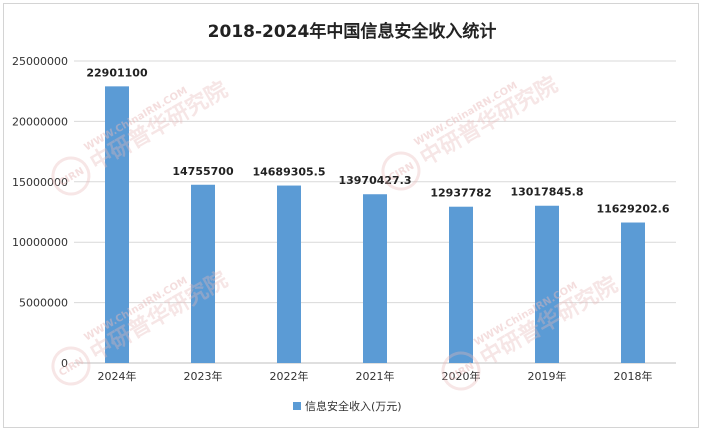 This screenshot has height=433, width=704. I want to click on x-tick-label: 2020年, so click(461, 376).